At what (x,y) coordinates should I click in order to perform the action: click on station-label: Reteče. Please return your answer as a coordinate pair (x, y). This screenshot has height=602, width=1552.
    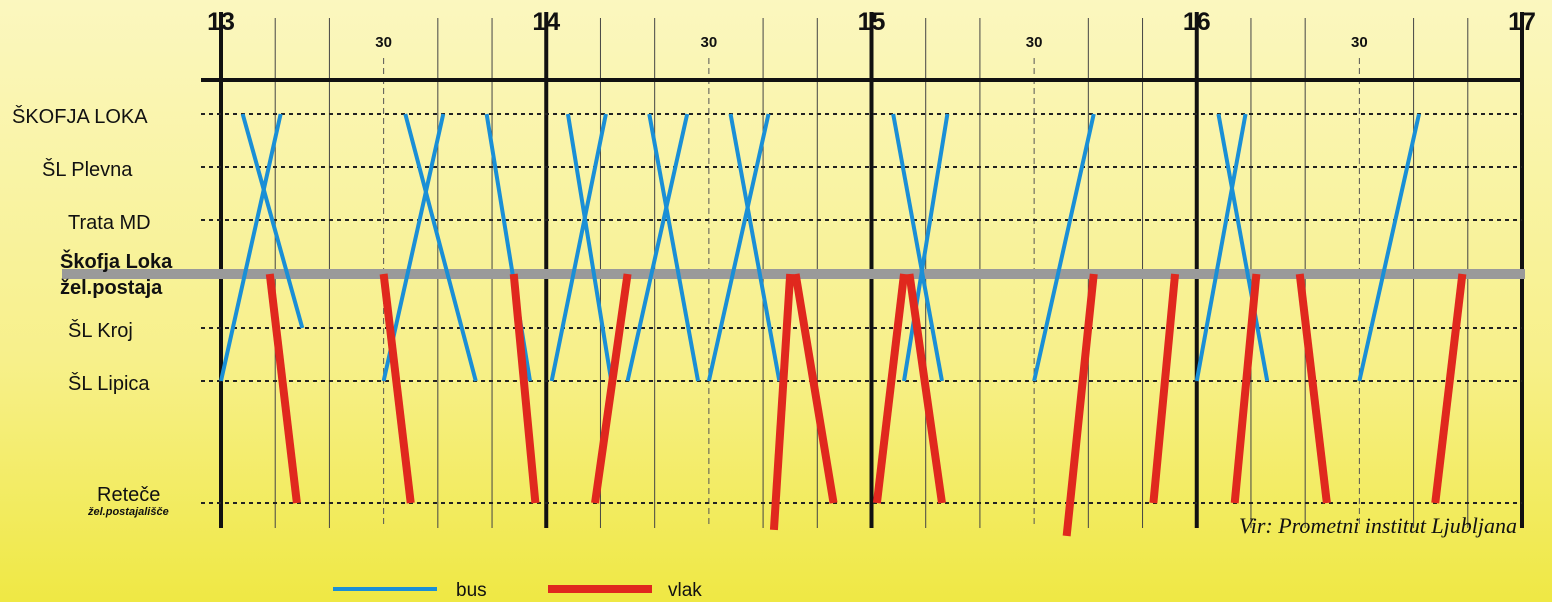
    Looking at the image, I should click on (128, 495).